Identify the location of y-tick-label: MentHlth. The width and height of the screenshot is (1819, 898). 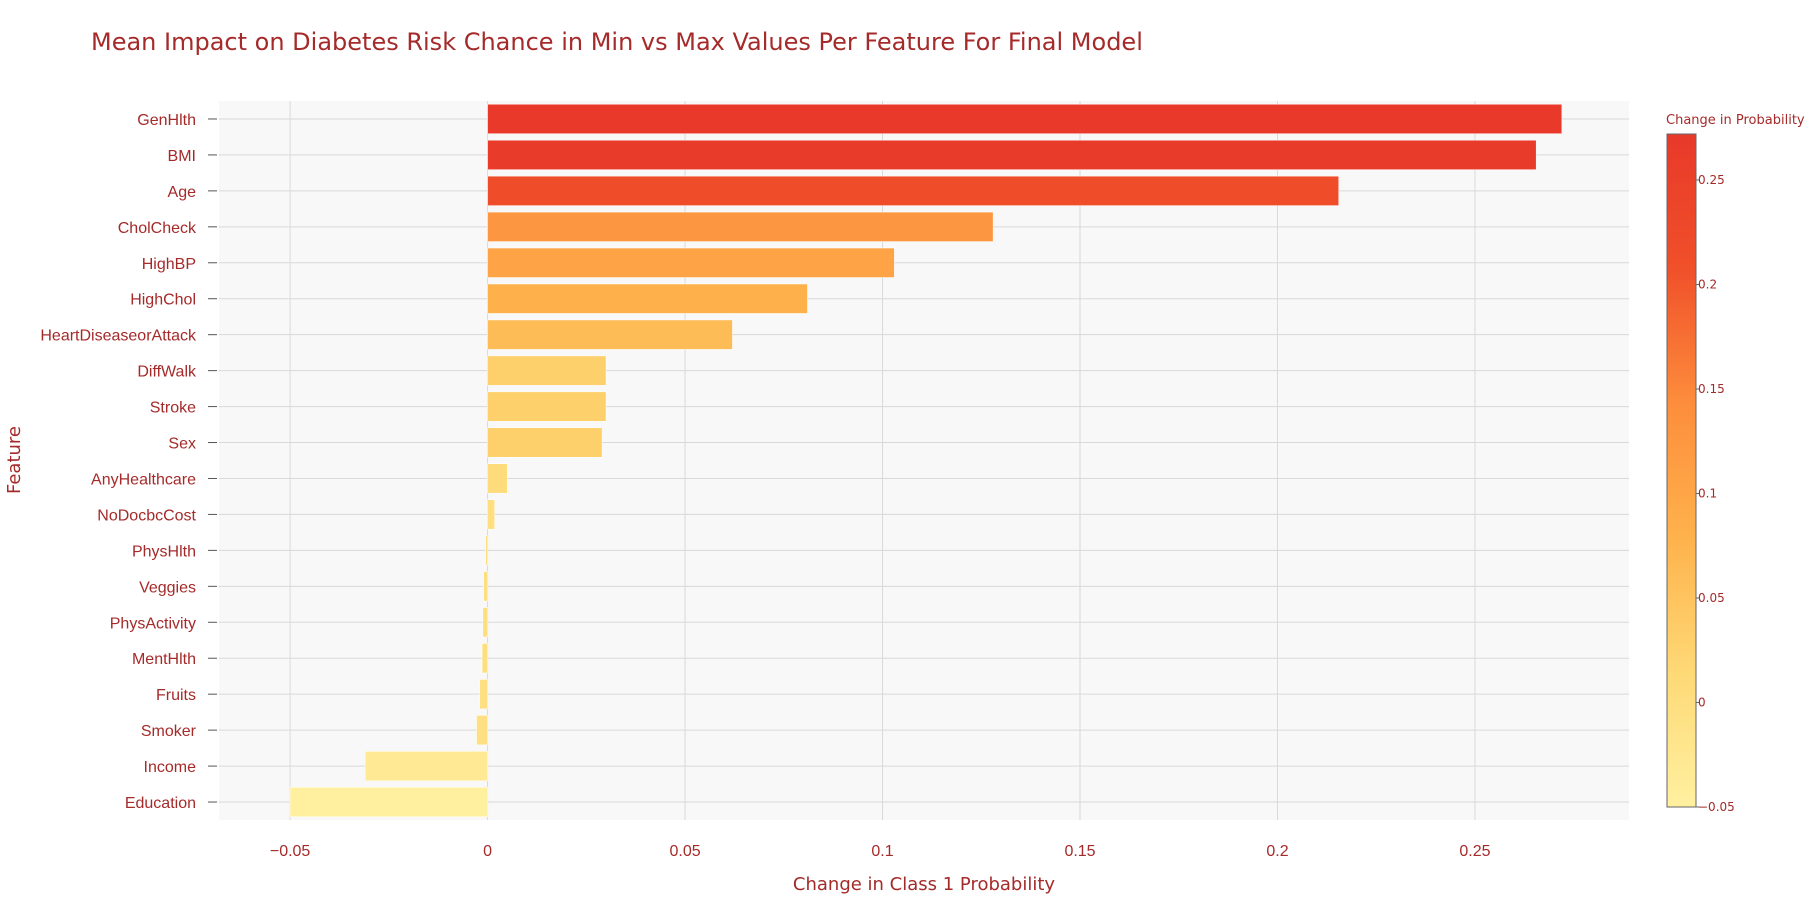
(164, 659).